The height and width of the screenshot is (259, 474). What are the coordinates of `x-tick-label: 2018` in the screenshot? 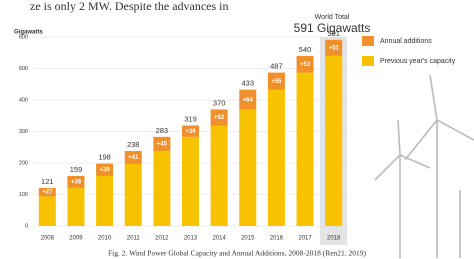 It's located at (334, 239).